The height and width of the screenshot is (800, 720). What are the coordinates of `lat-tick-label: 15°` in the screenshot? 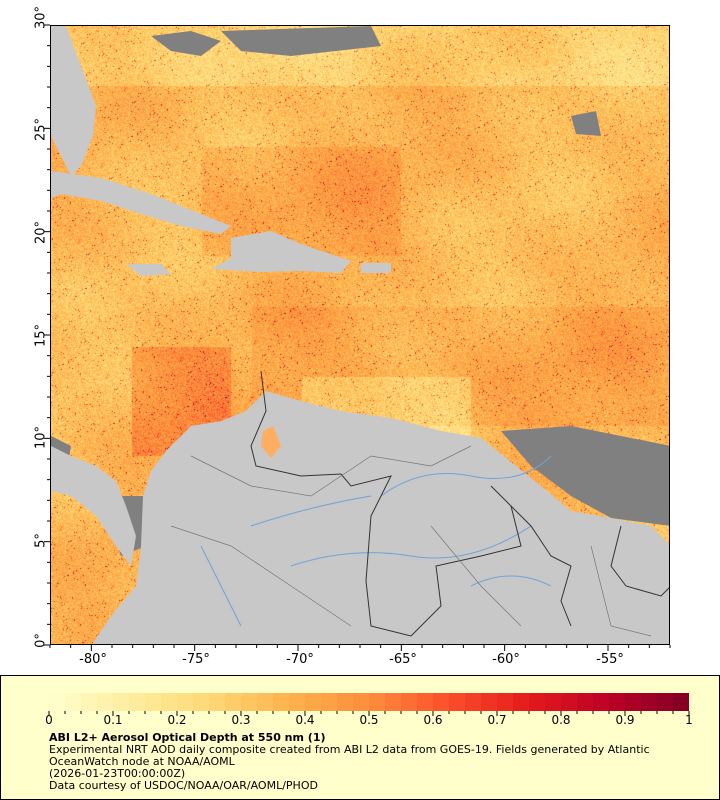 It's located at (41, 335).